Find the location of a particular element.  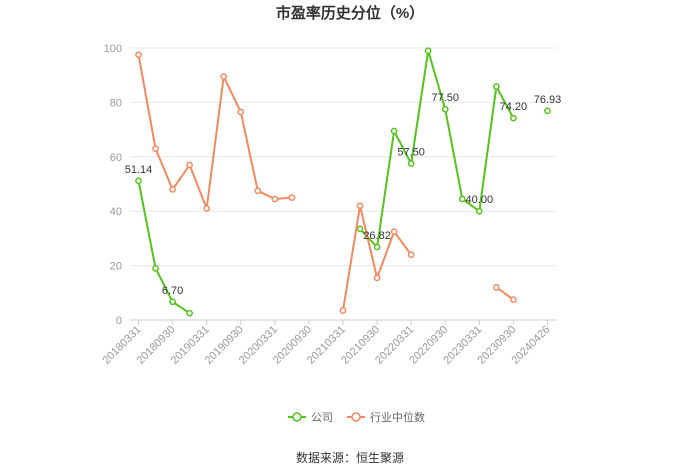

y-tick-label: 60 is located at coordinates (116, 158).